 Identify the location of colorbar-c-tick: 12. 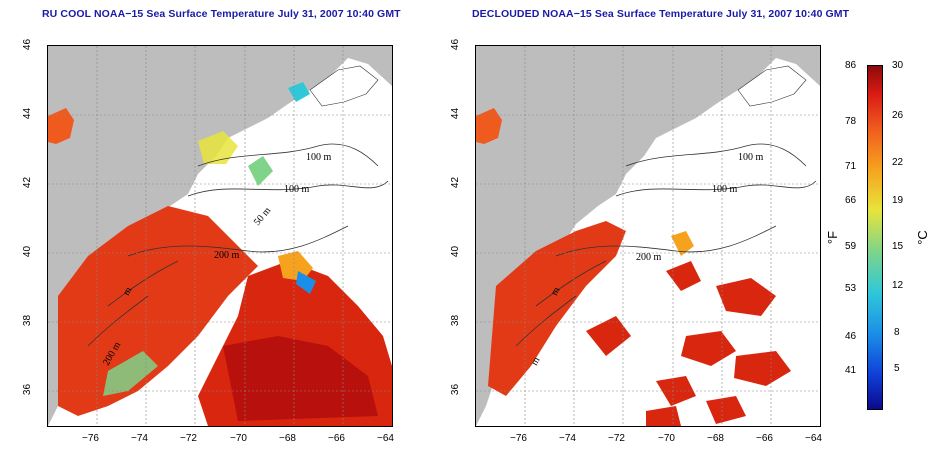
(898, 285).